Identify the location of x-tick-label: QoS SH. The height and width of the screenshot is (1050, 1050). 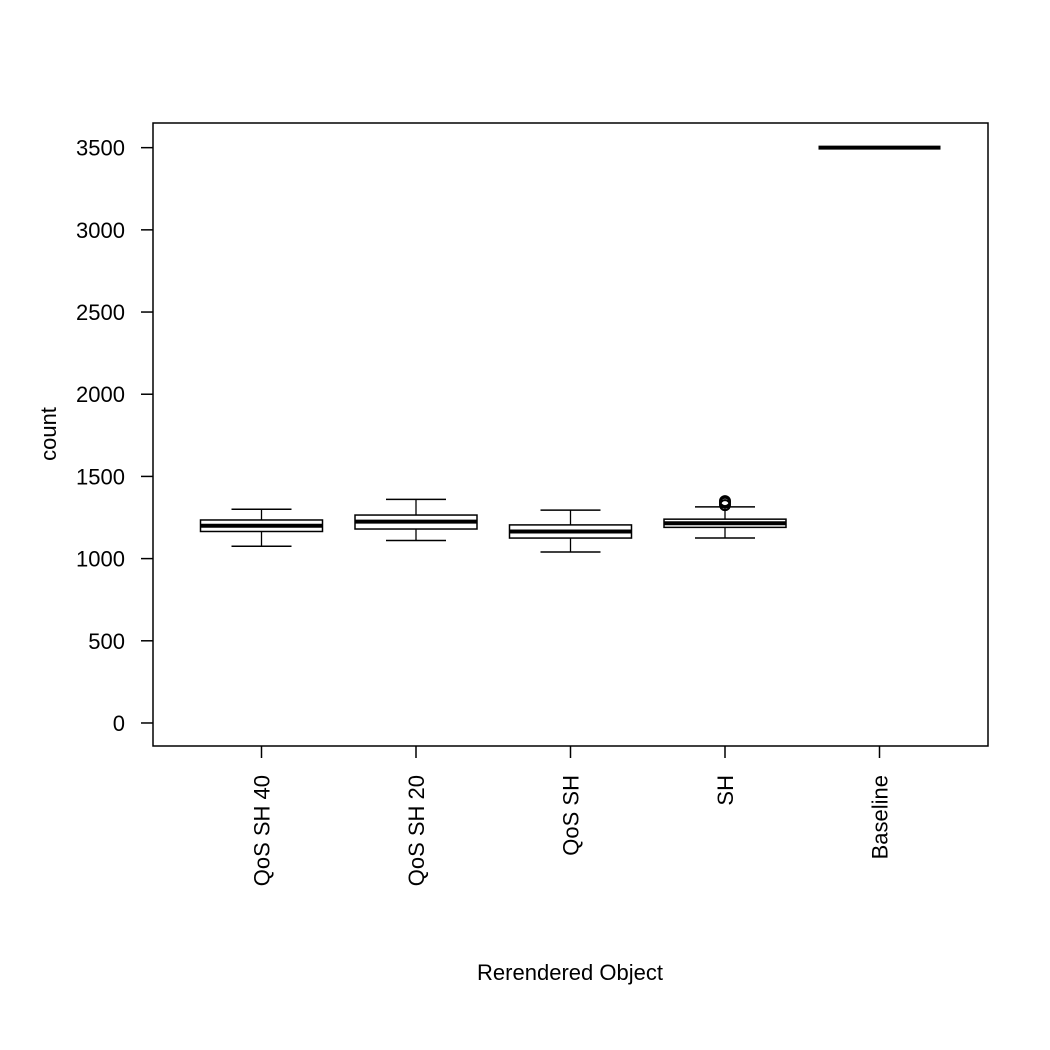
(571, 815).